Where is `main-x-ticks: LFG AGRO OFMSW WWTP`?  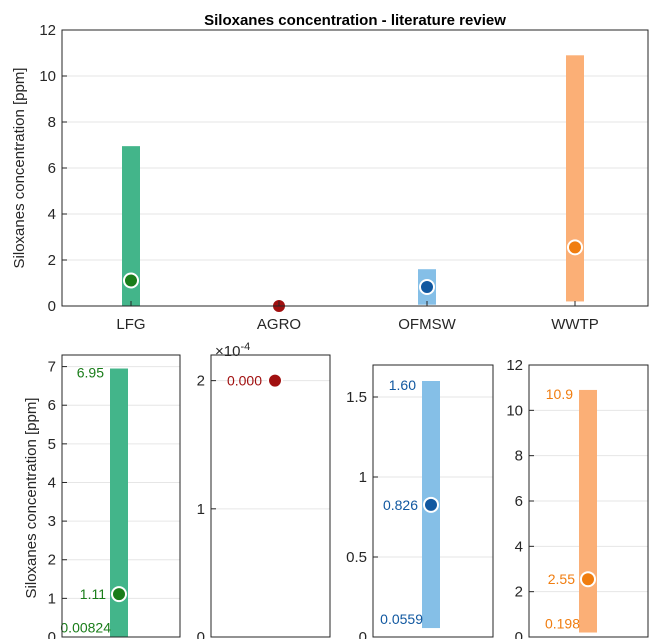 main-x-ticks: LFG AGRO OFMSW WWTP is located at coordinates (357, 317).